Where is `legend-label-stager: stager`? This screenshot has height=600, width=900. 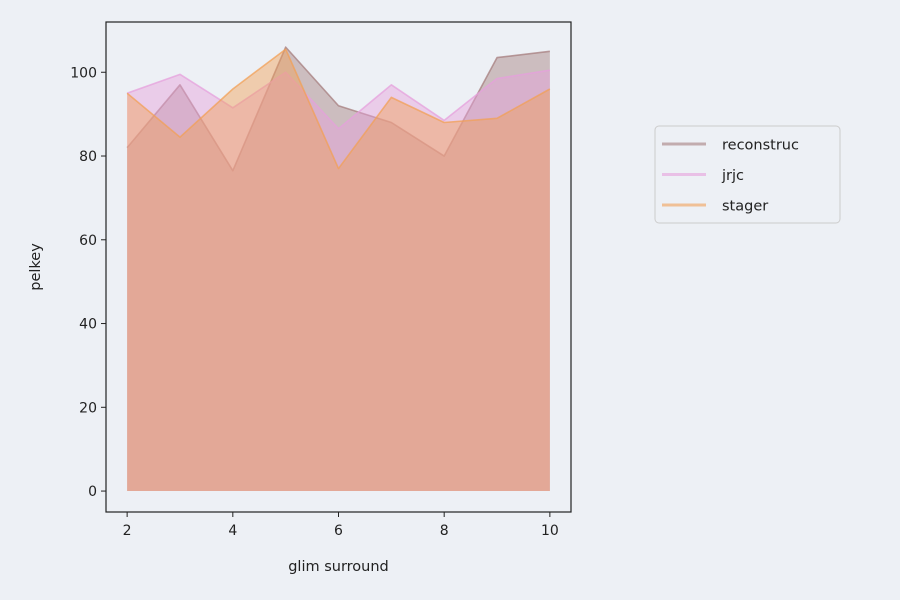
legend-label-stager: stager is located at coordinates (745, 207).